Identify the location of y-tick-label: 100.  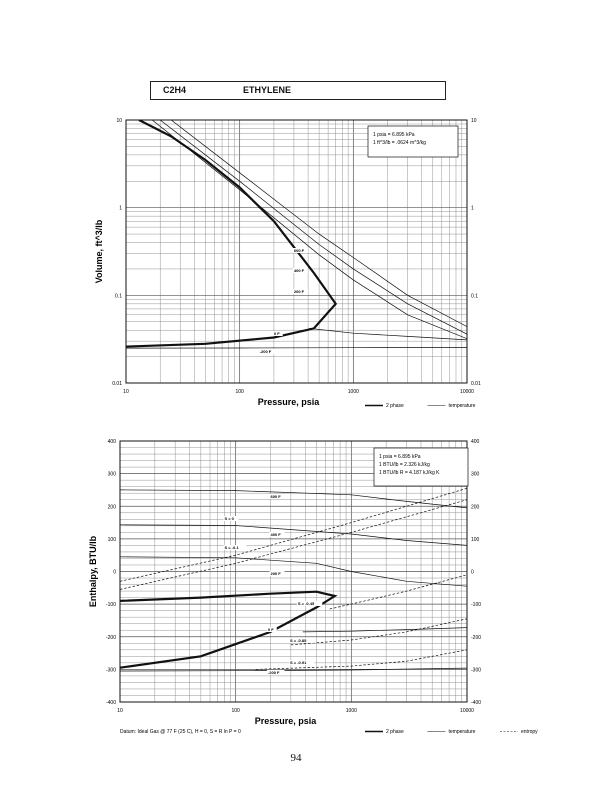
(112, 540).